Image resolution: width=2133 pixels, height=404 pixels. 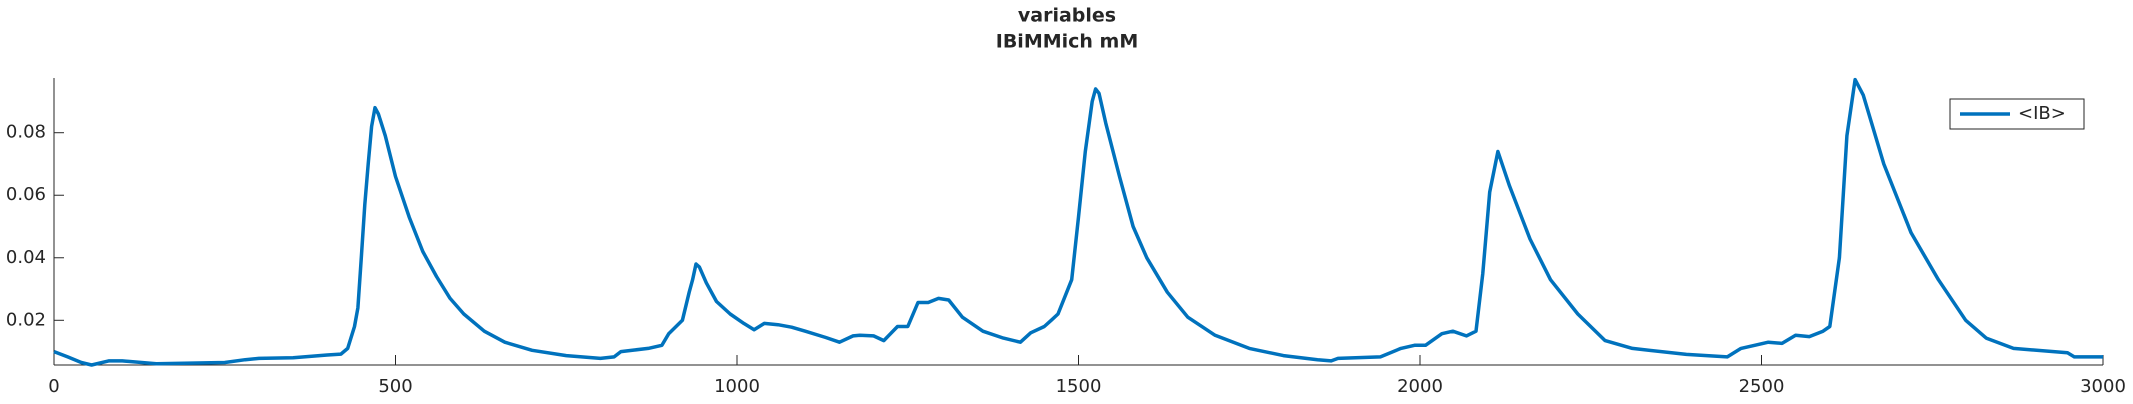 What do you see at coordinates (26, 257) in the screenshot?
I see `y-tick-label: 0.04` at bounding box center [26, 257].